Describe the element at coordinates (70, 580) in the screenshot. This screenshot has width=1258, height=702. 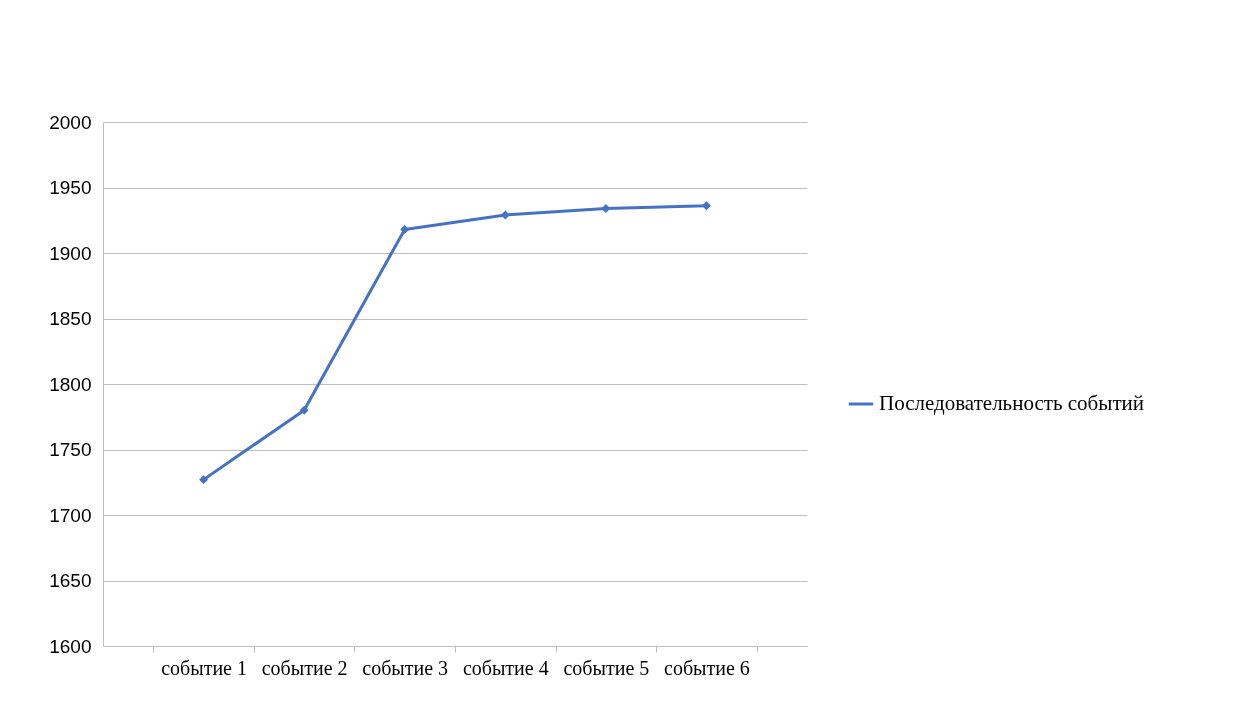
I see `y-tick-label: 1650` at that location.